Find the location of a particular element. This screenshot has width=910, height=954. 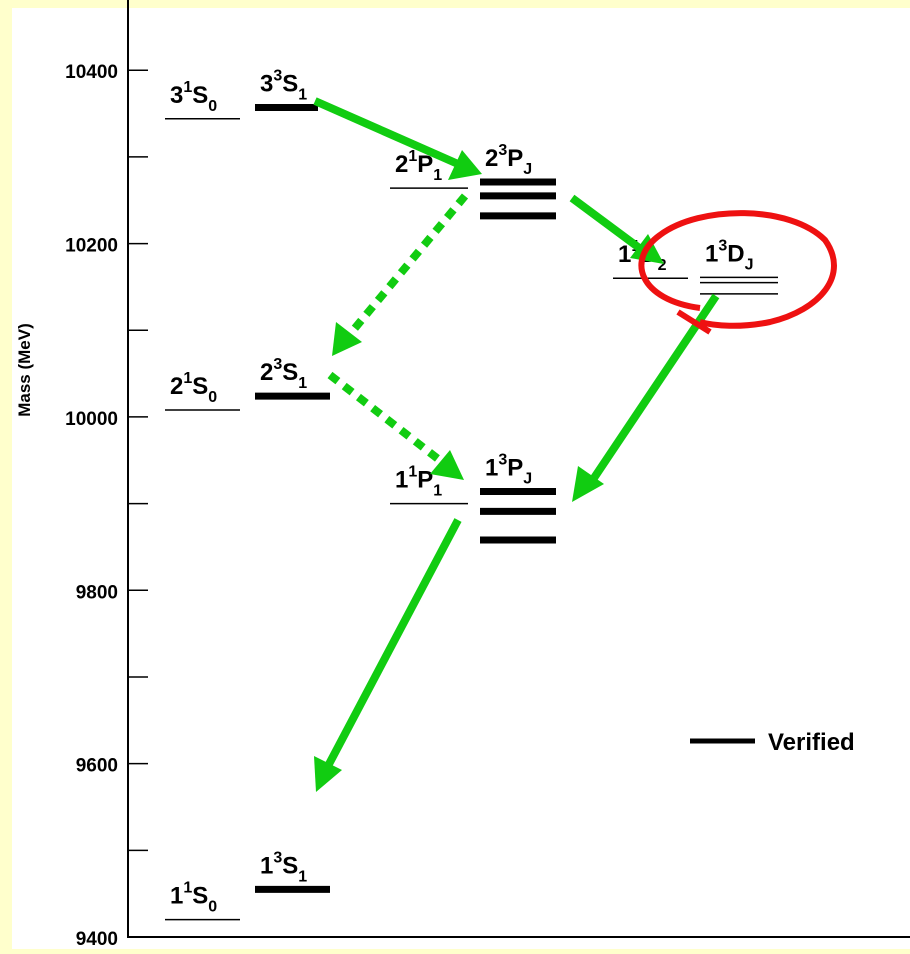

level-label: 13PJ is located at coordinates (508, 469).